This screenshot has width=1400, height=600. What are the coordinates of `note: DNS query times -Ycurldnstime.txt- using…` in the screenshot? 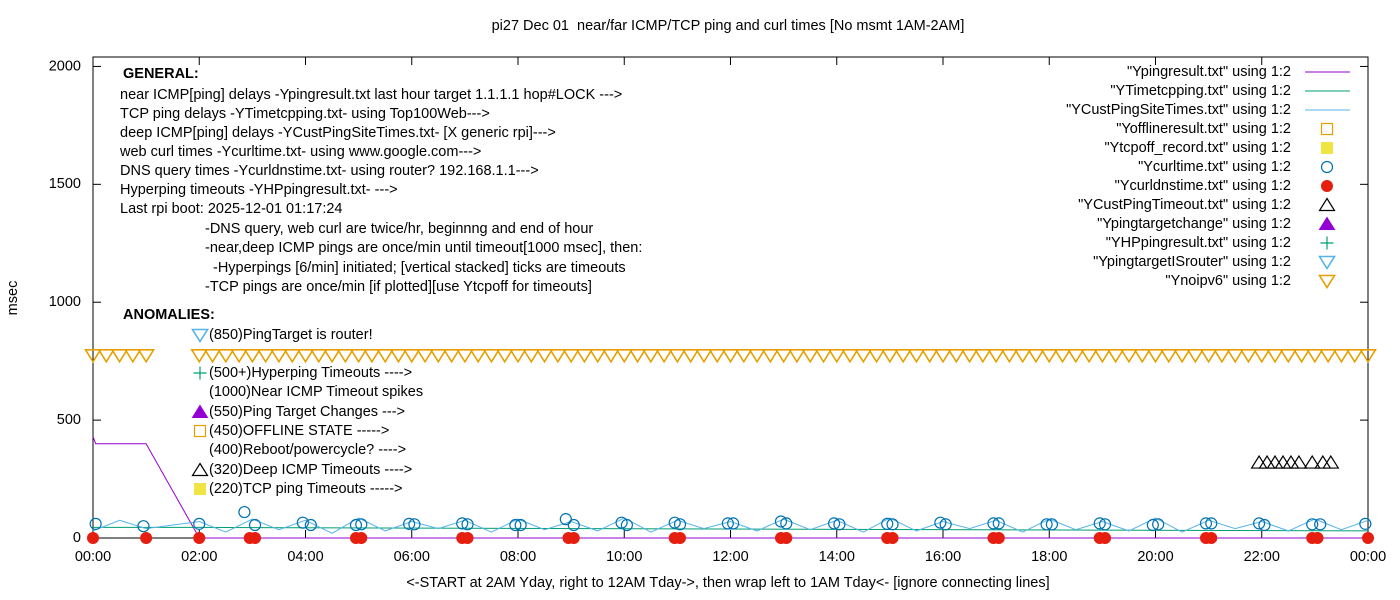 It's located at (329, 171).